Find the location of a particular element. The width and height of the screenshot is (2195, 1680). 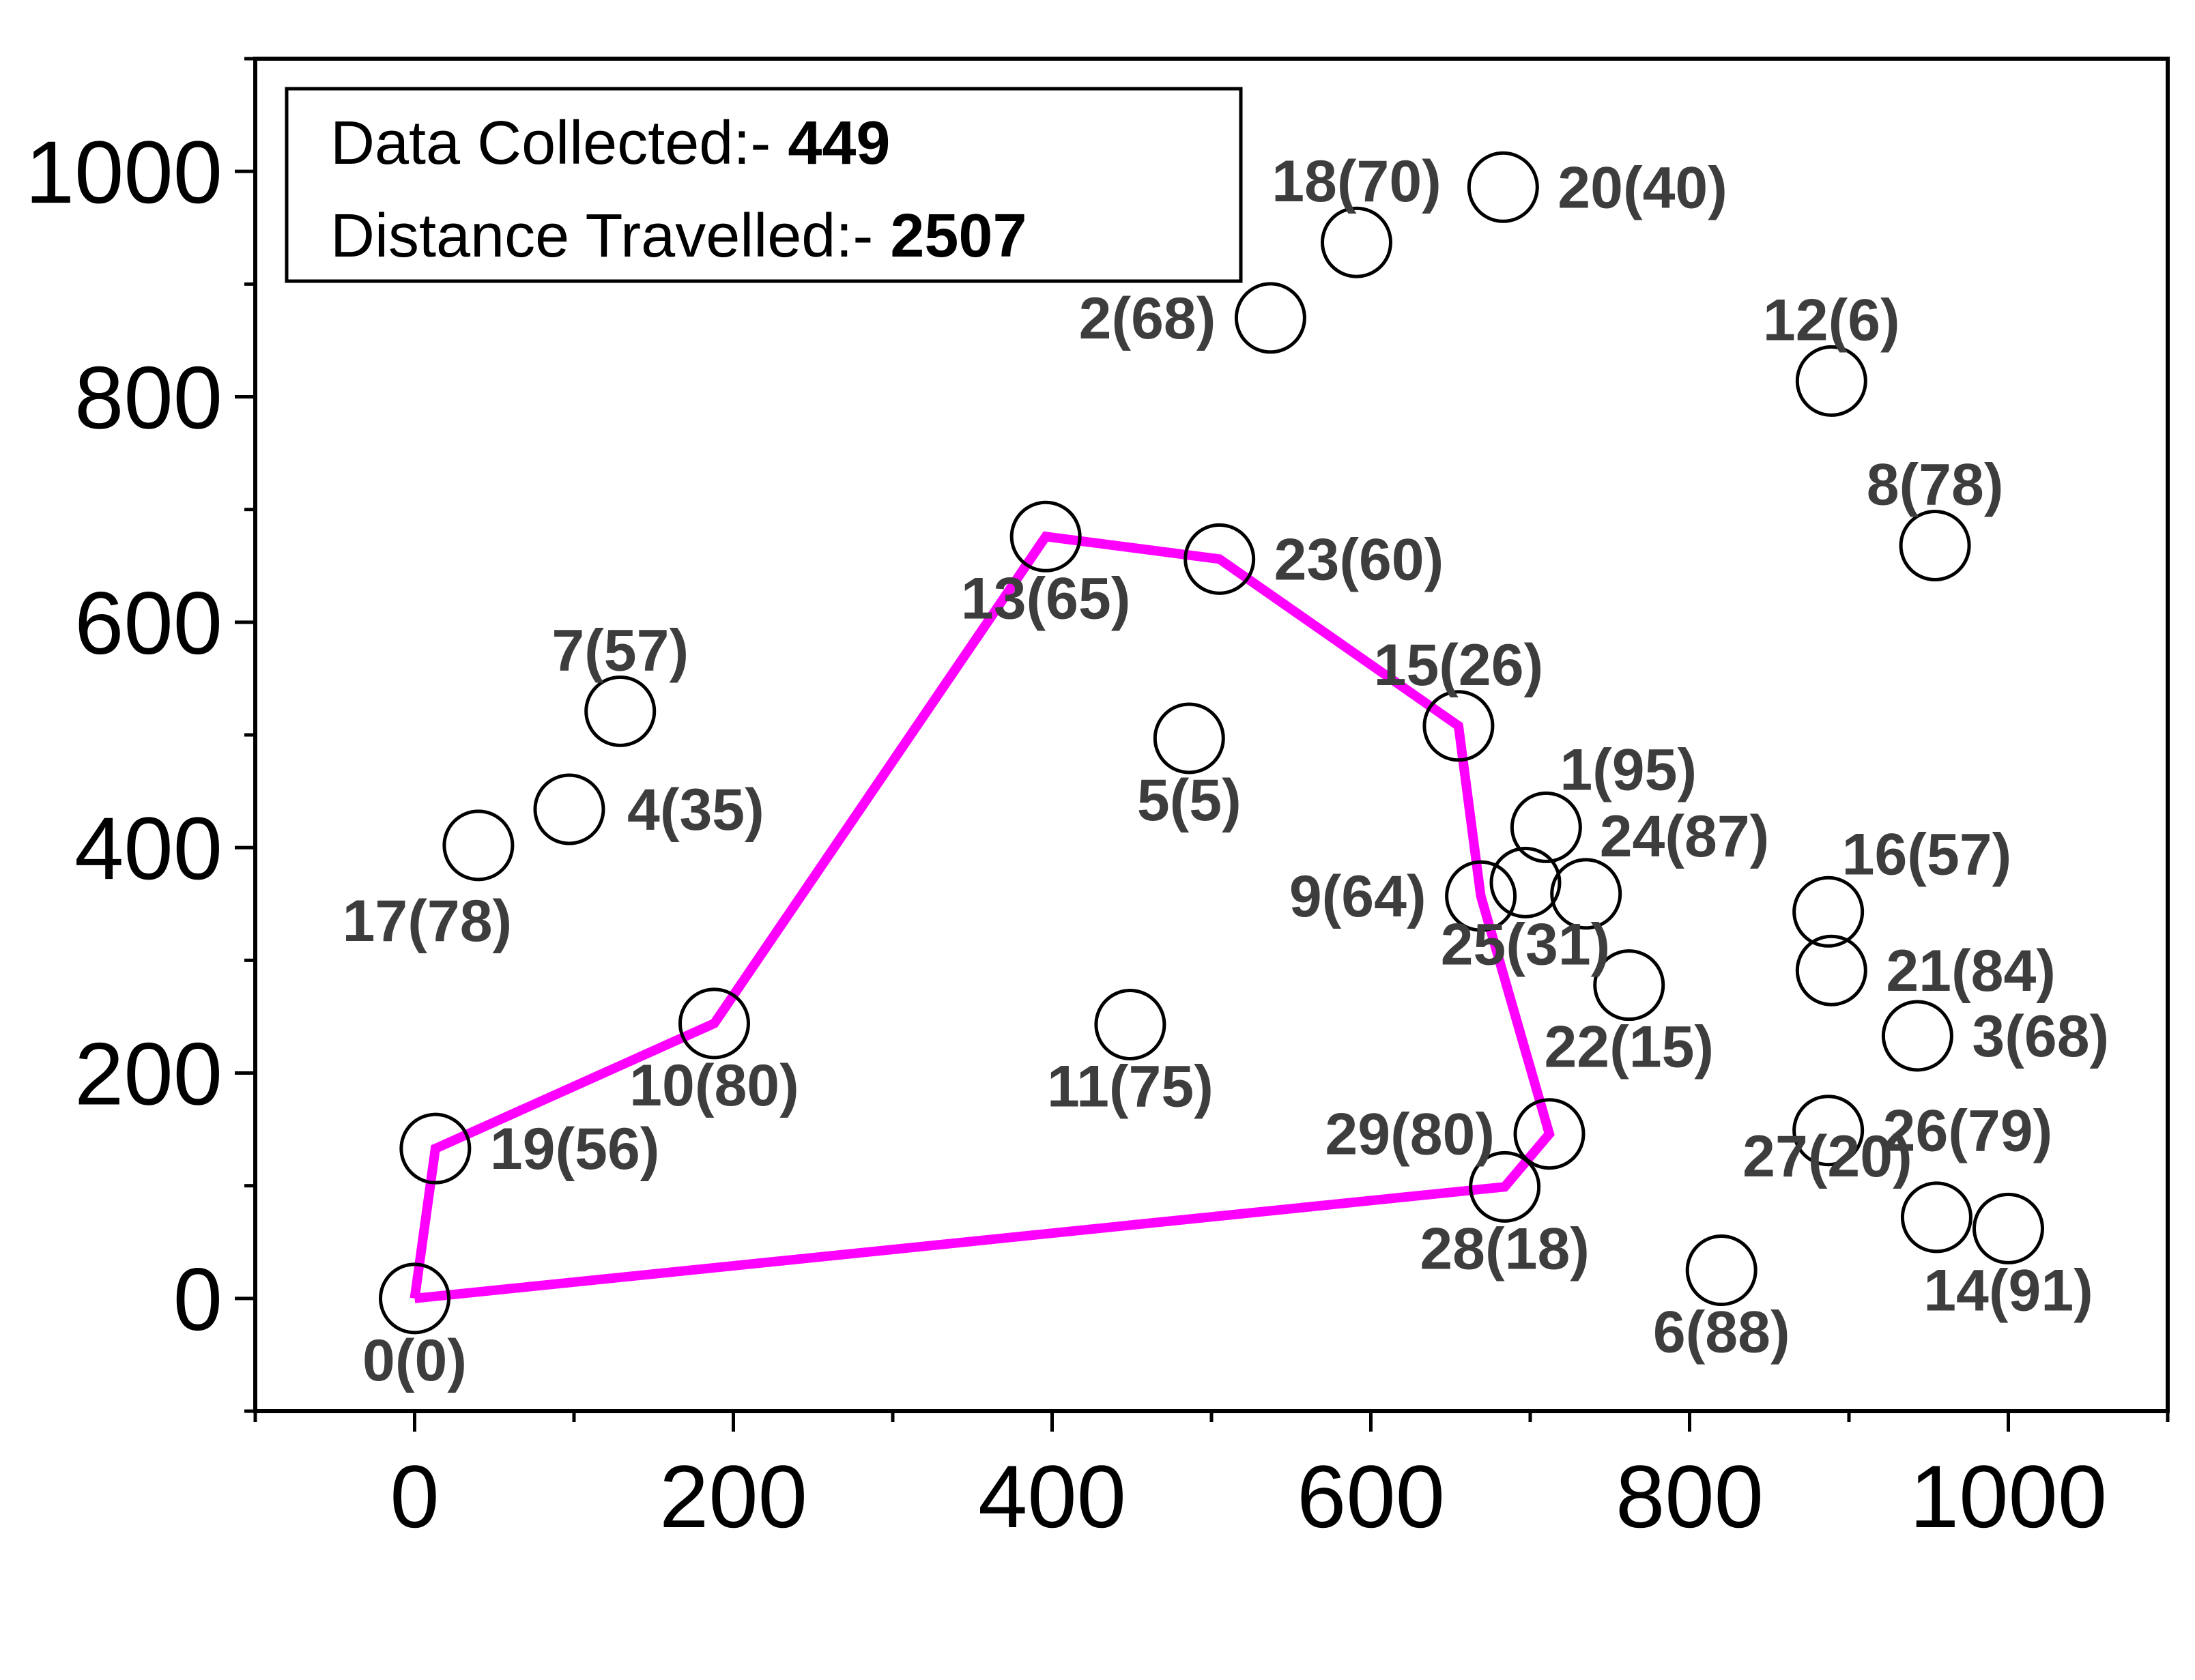

node-label: 28(18) is located at coordinates (1505, 1248).